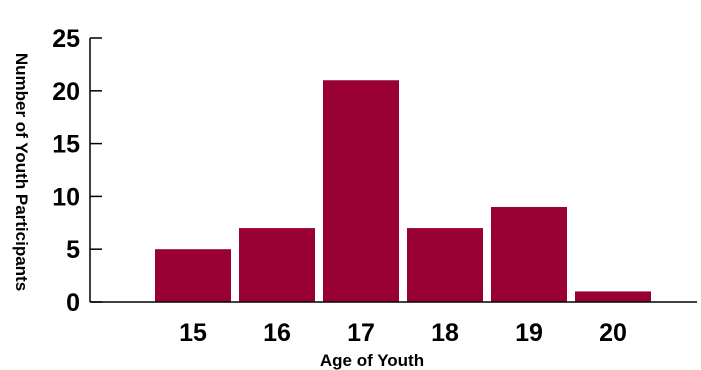 Image resolution: width=701 pixels, height=370 pixels. I want to click on x-tick-label-17: 17, so click(361, 333).